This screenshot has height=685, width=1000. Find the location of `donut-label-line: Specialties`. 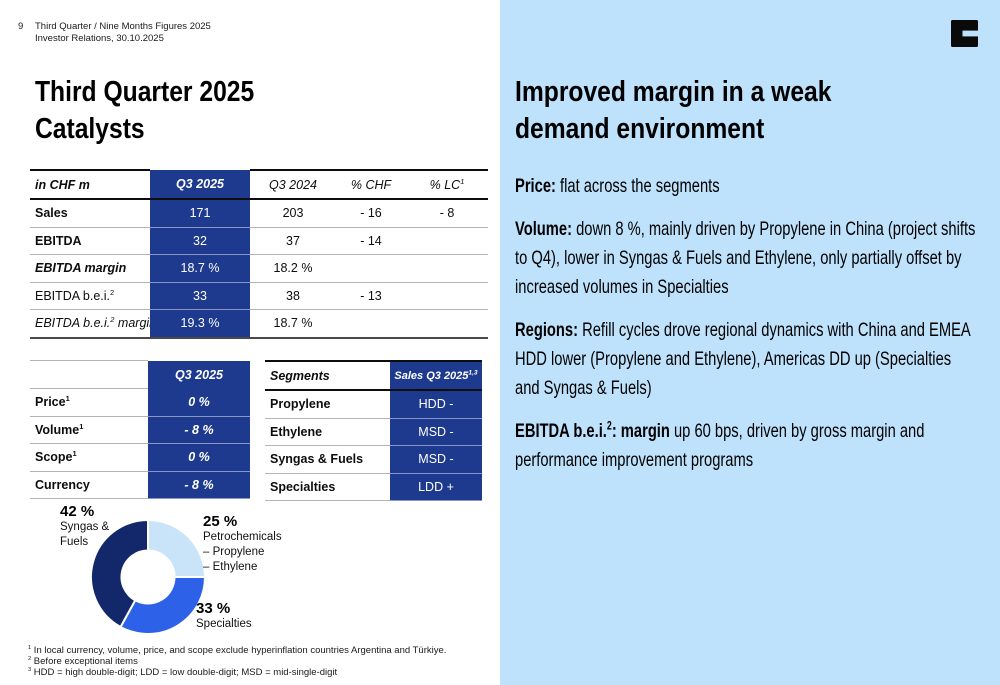

donut-label-line: Specialties is located at coordinates (224, 624).